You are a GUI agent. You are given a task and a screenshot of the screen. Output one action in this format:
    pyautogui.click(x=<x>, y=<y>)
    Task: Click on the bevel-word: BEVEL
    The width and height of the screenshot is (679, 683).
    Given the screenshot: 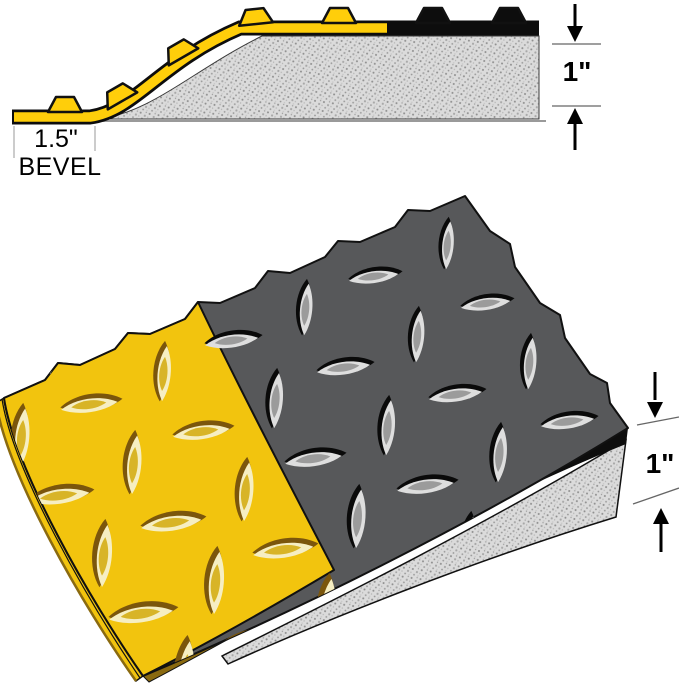 What is the action you would take?
    pyautogui.click(x=59, y=167)
    